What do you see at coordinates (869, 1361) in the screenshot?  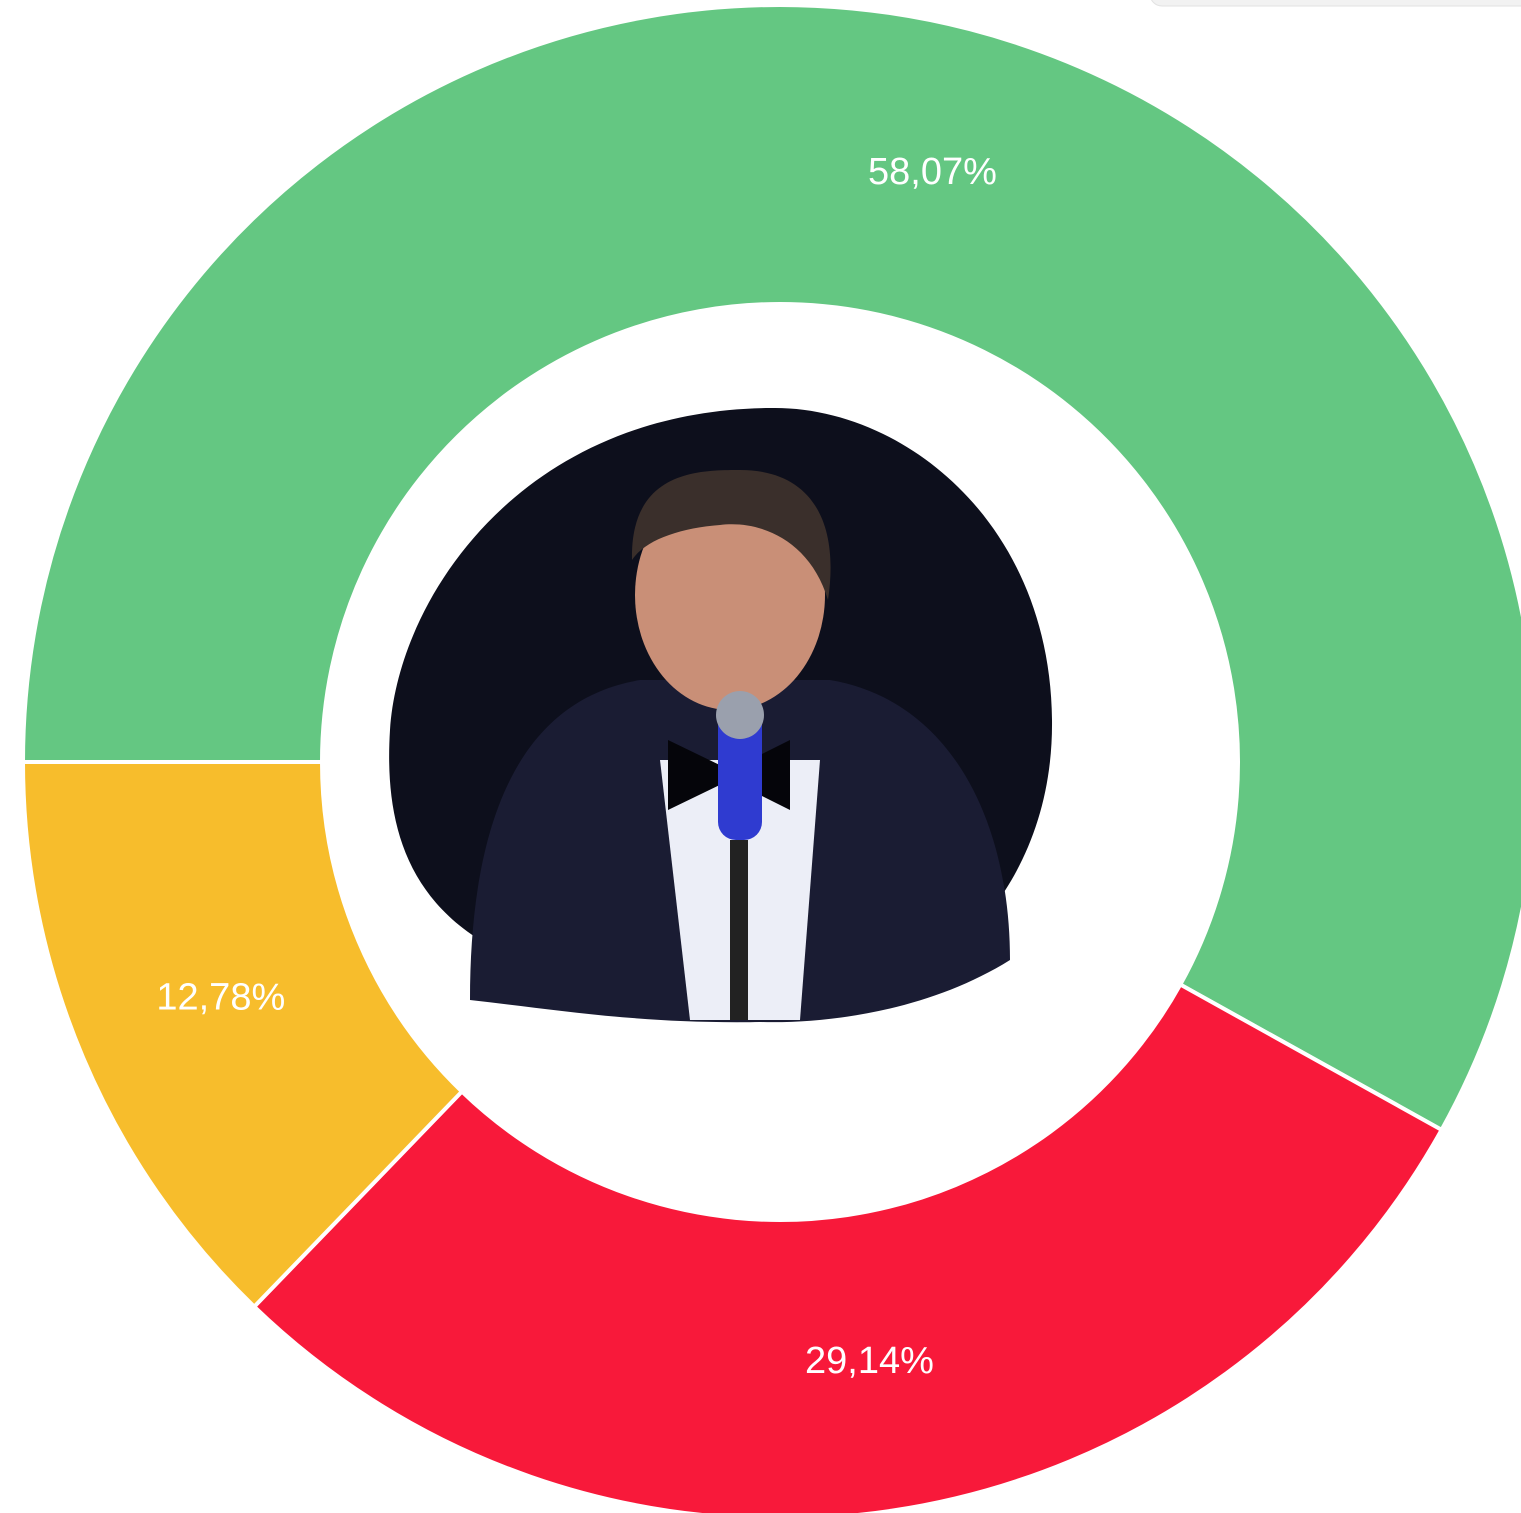 I see `value-label: 29,14%` at bounding box center [869, 1361].